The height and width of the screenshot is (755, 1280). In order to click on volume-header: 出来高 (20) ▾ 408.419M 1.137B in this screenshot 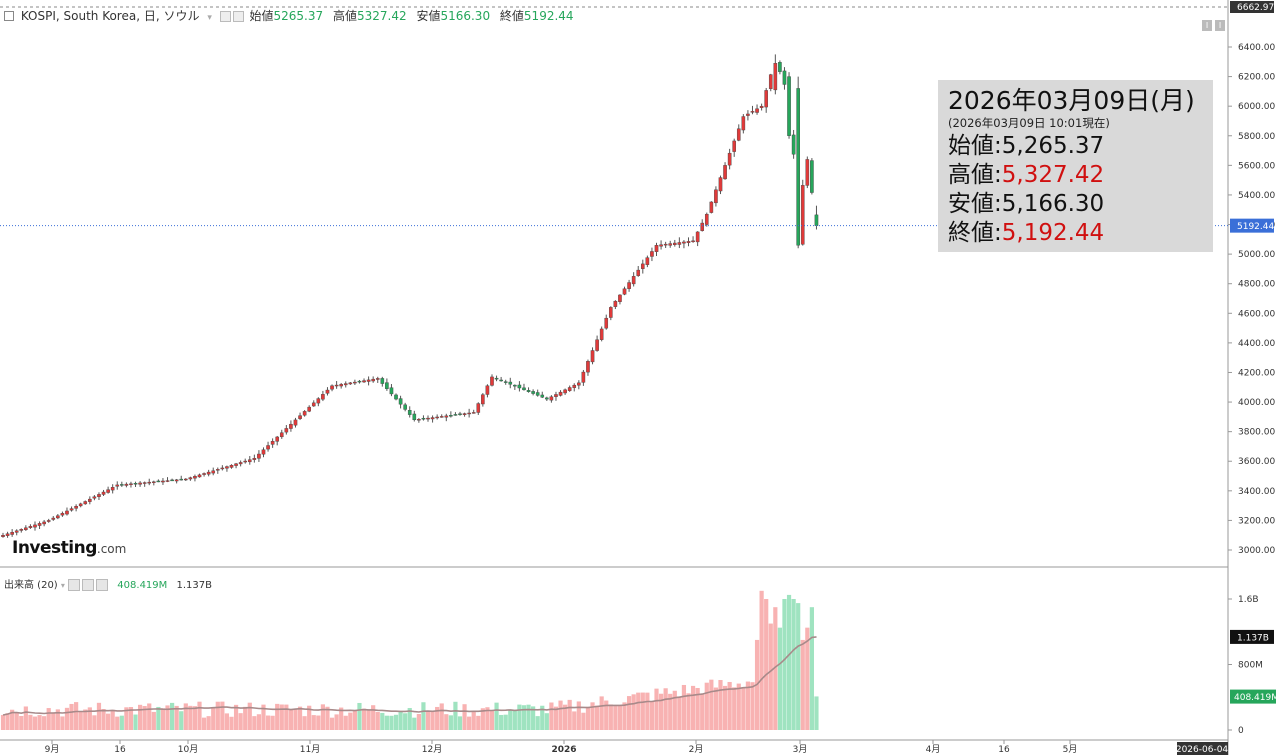, I will do `click(108, 583)`.